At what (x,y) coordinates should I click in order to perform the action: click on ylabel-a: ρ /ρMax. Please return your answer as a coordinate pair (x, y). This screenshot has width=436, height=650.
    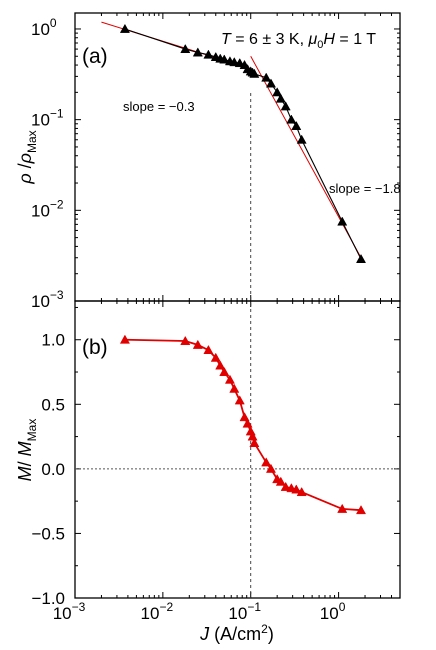
    Looking at the image, I should click on (27, 157).